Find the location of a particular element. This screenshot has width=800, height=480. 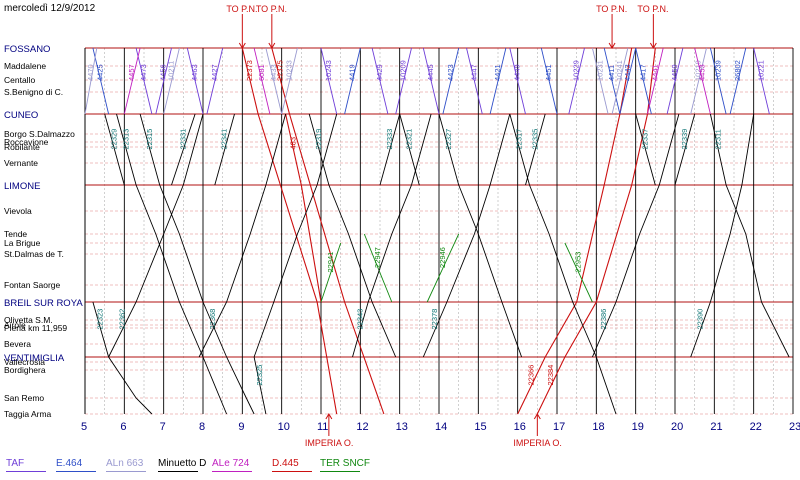

train-number-label: 10229 is located at coordinates (576, 70).